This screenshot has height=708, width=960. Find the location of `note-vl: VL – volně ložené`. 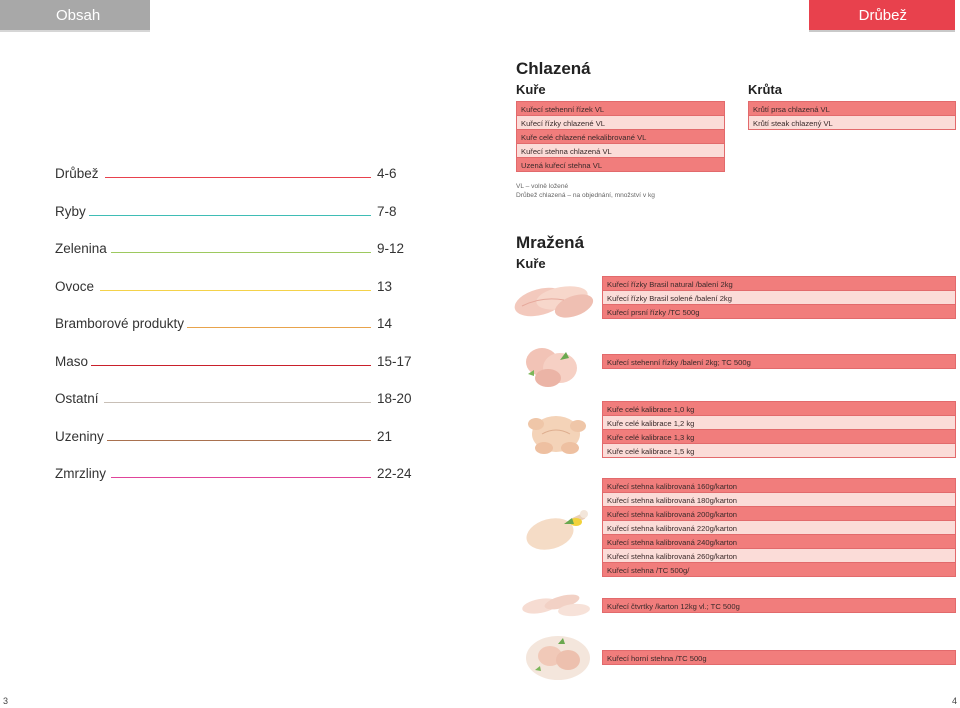

note-vl: VL – volně ložené is located at coordinates (542, 186).